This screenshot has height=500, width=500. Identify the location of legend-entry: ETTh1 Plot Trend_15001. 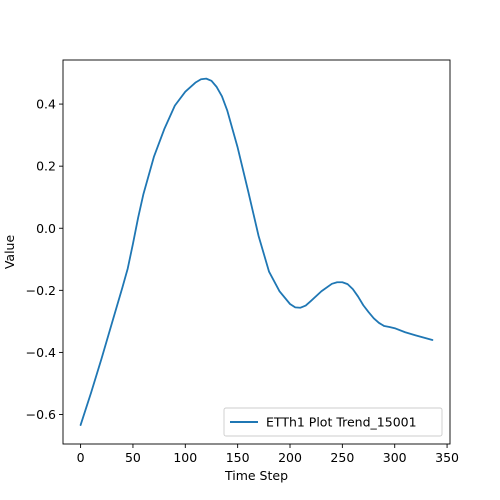
(341, 422).